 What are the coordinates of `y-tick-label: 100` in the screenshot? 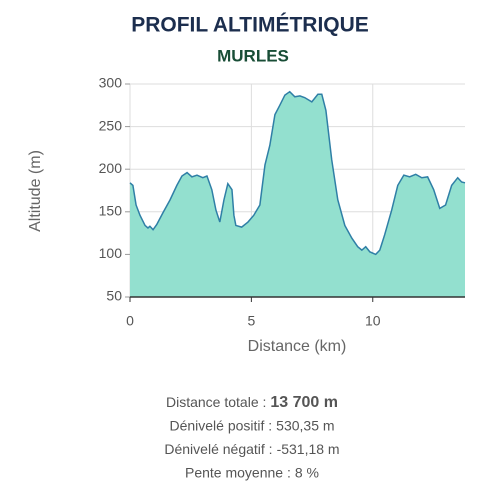 It's located at (111, 253).